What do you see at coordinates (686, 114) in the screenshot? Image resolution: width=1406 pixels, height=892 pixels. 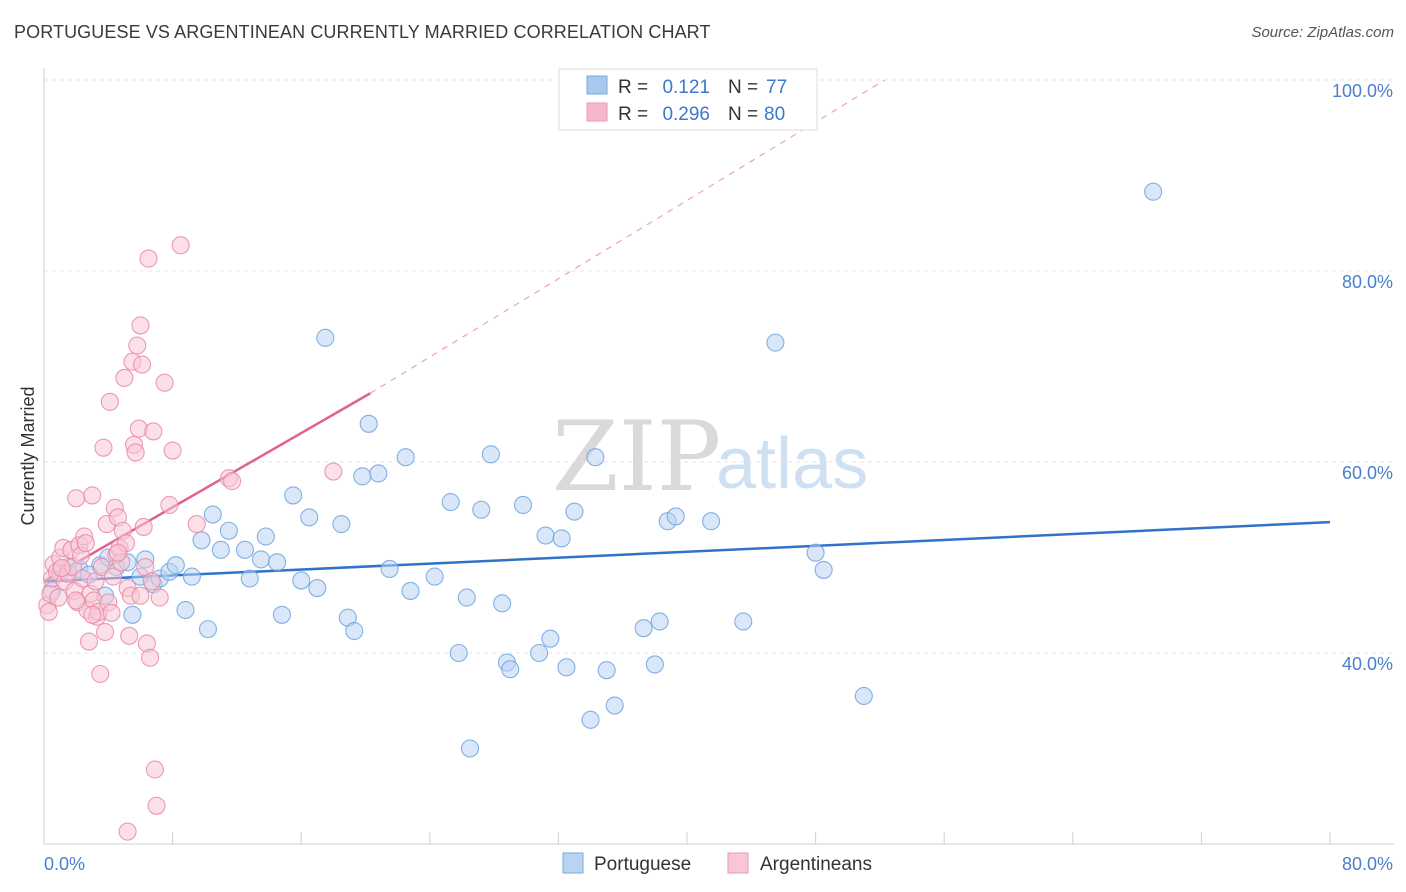 I see `legend-r-value-2: 0.296` at bounding box center [686, 114].